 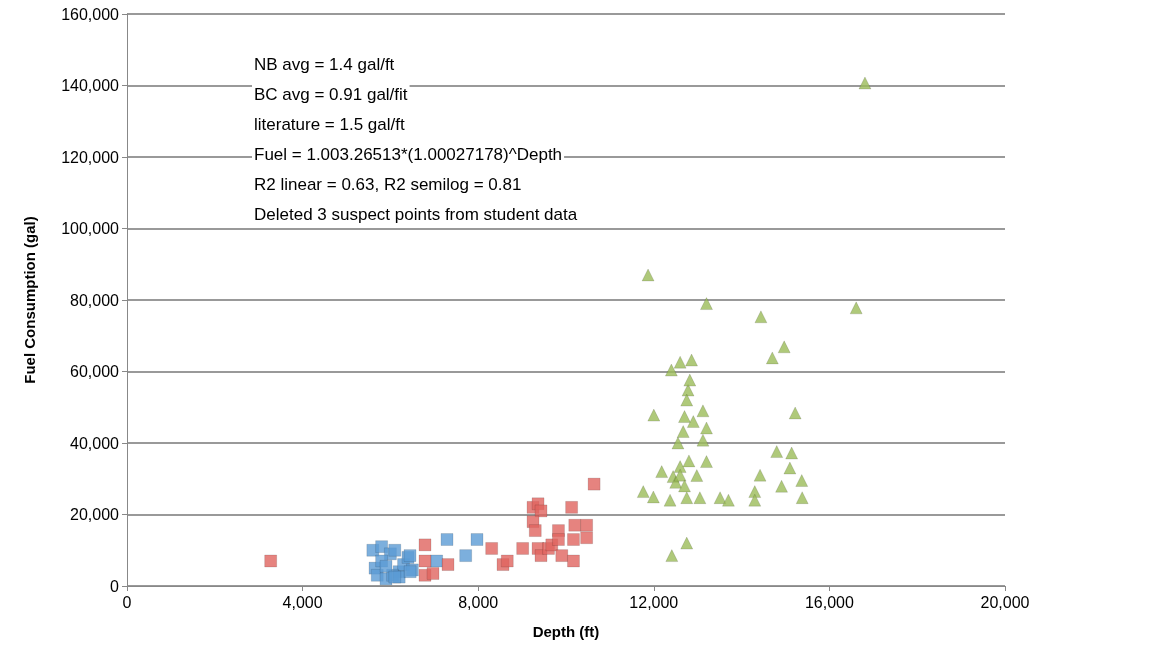 I want to click on x-tick-label: 12,000, so click(x=654, y=602).